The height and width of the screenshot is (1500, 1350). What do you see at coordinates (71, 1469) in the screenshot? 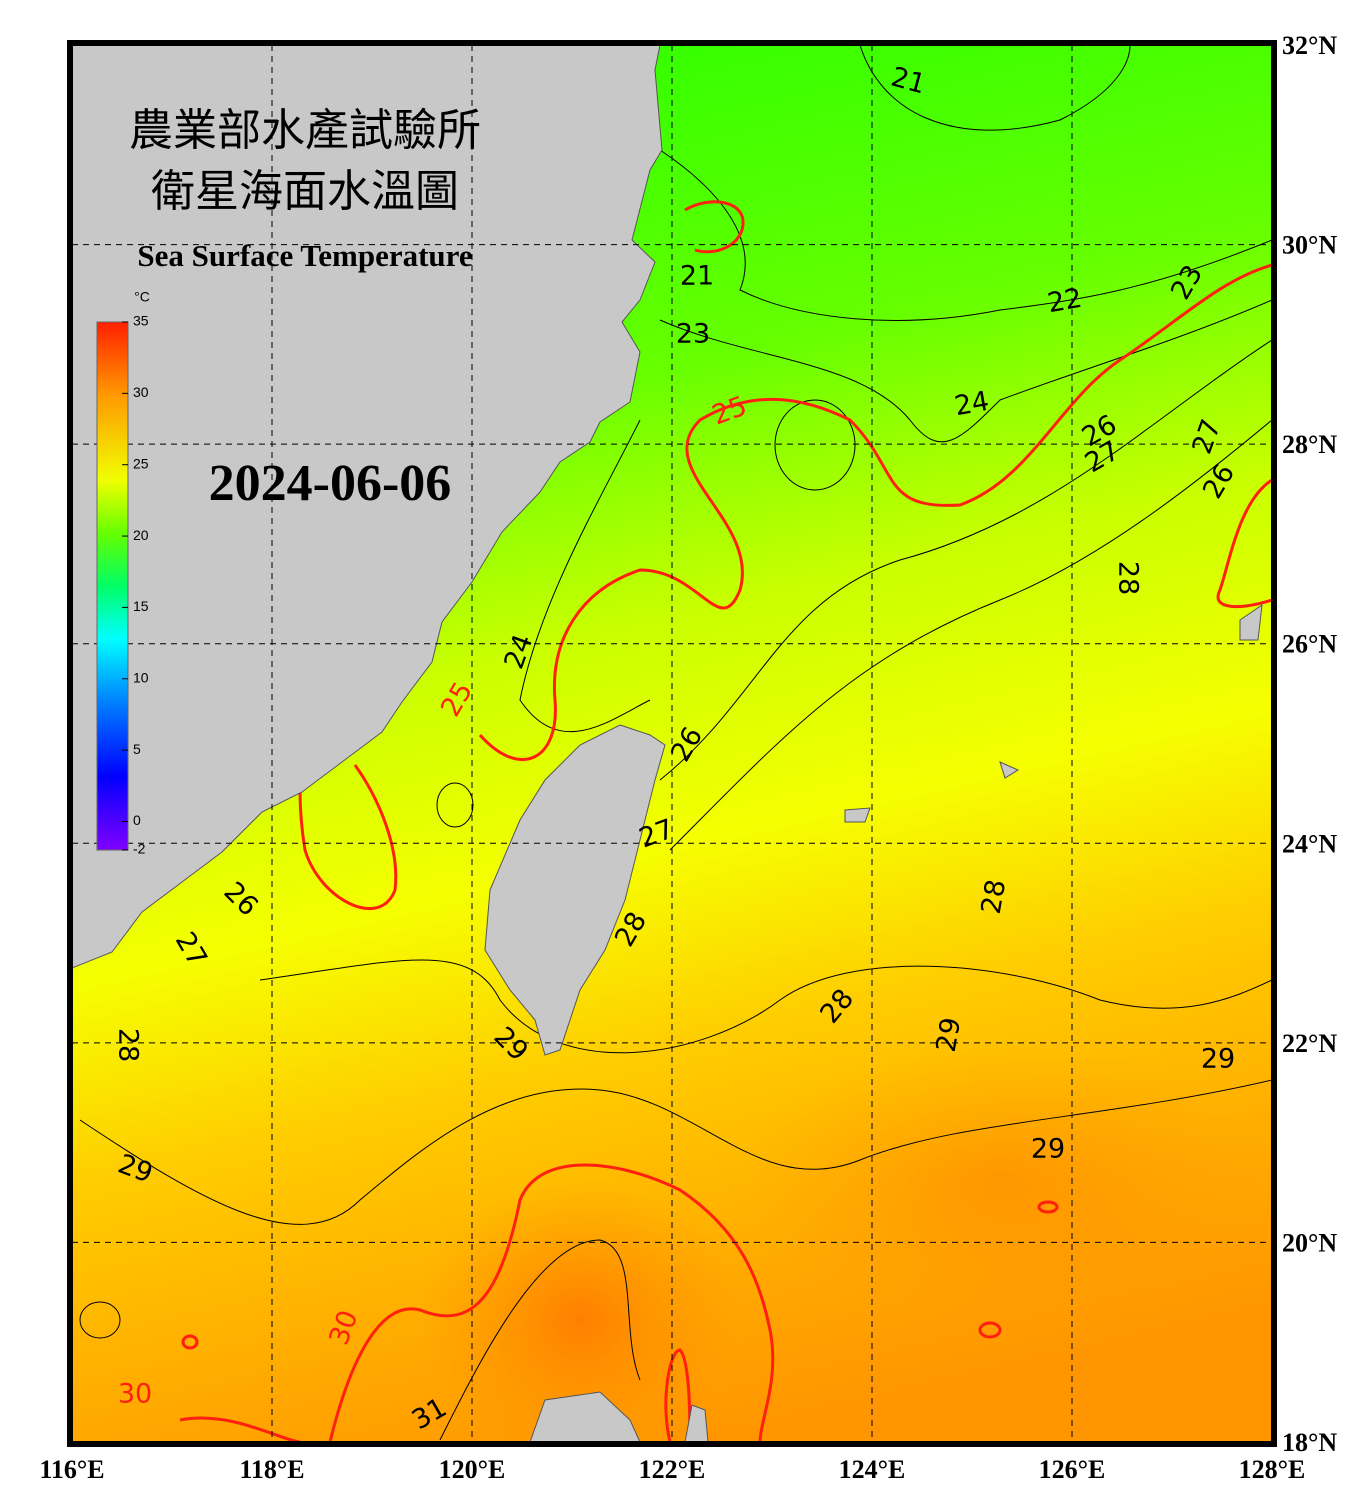
I see `x-tick-label: 116°E` at bounding box center [71, 1469].